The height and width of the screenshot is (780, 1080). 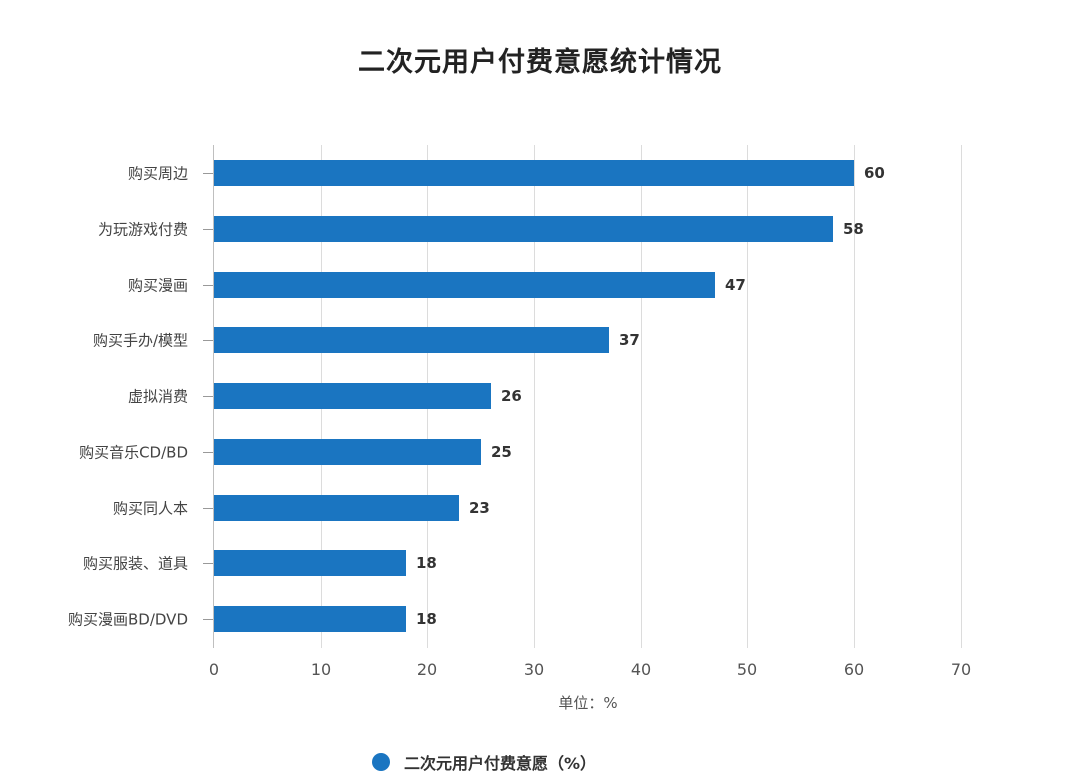 What do you see at coordinates (641, 669) in the screenshot?
I see `x-tick-label: 40` at bounding box center [641, 669].